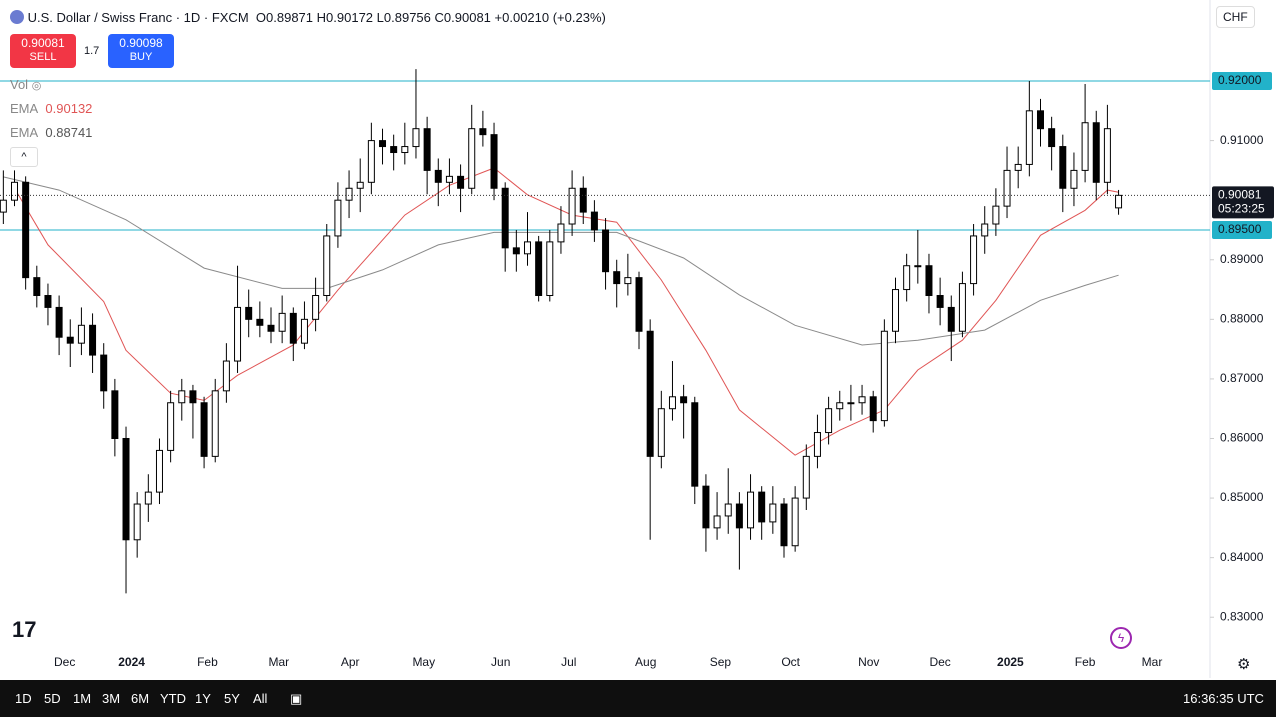 The image size is (1276, 717). I want to click on flash-icon: ϟ, so click(1121, 638).